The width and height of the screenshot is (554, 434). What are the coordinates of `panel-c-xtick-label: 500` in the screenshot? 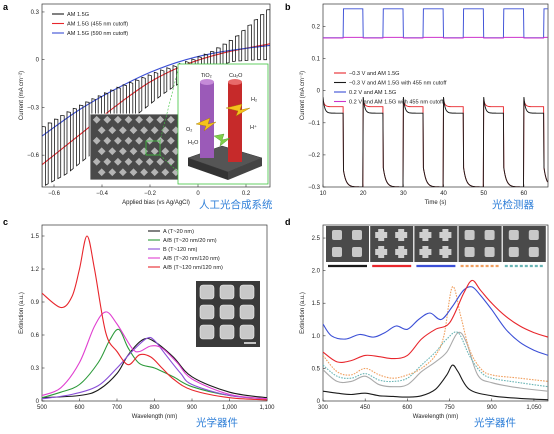 It's located at (42, 408).